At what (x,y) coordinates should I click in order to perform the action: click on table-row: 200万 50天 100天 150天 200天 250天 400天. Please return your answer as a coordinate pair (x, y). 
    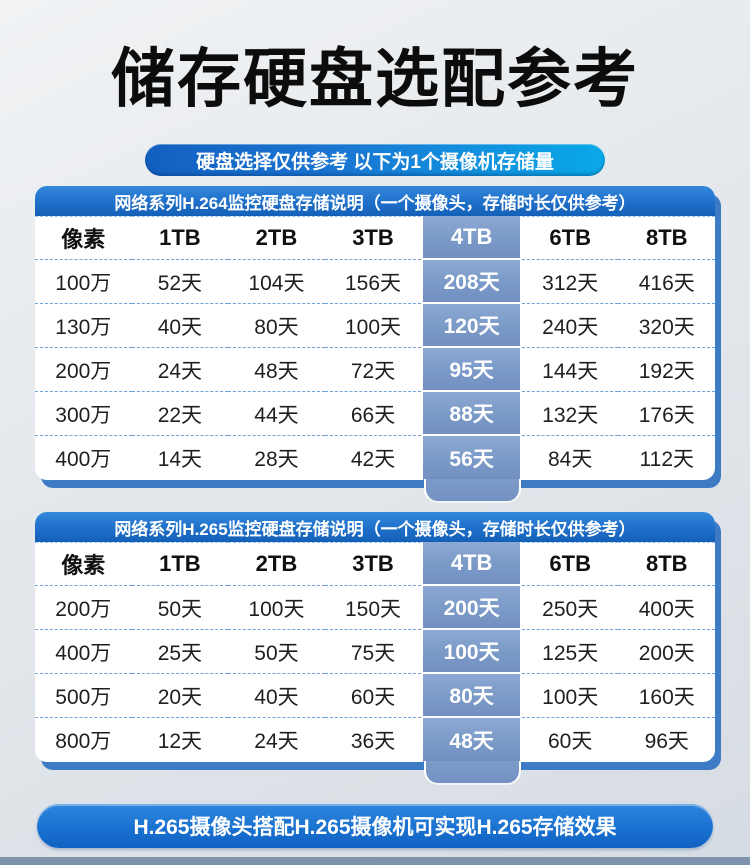
    Looking at the image, I should click on (375, 608).